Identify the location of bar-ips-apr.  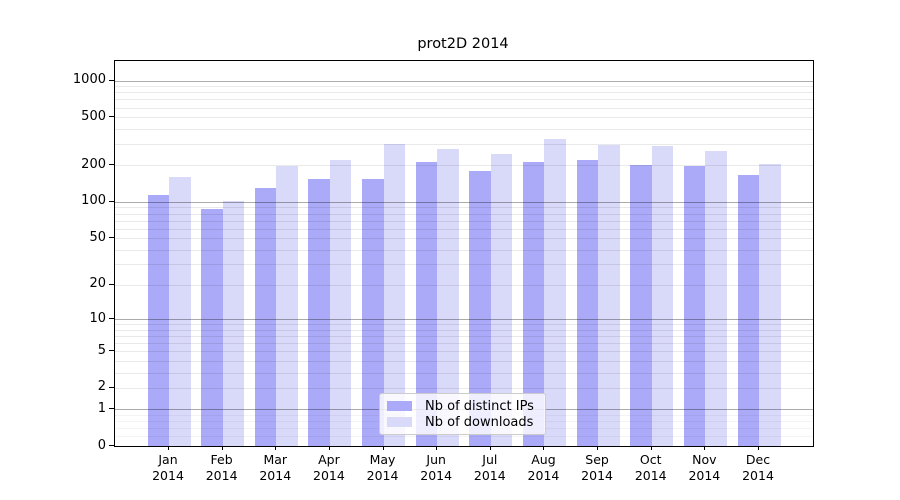
(319, 312).